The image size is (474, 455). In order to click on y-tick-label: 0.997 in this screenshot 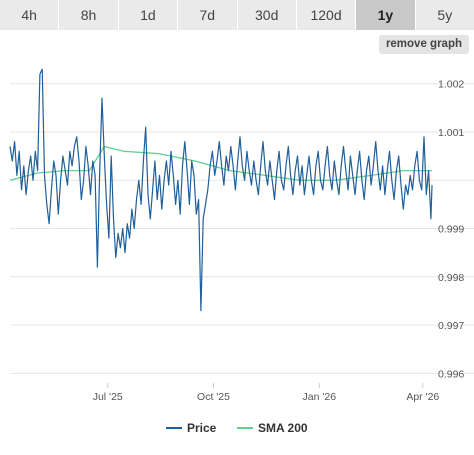, I will do `click(451, 326)`.